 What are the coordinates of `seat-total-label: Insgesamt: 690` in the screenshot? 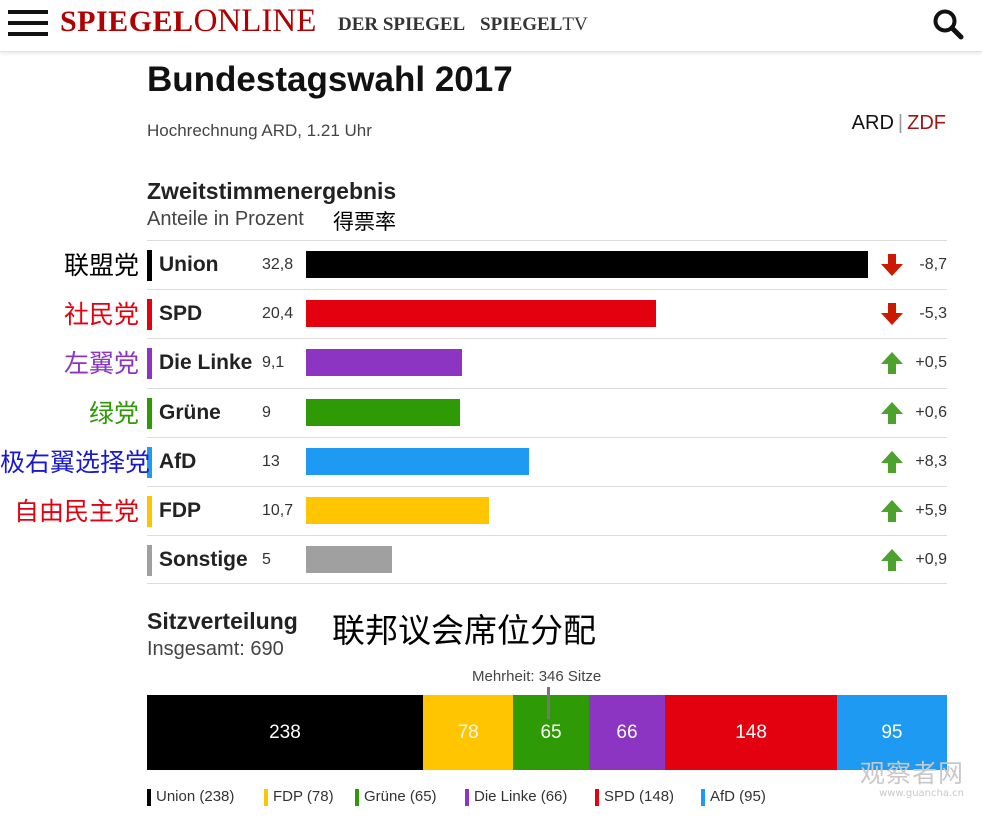 It's located at (215, 649).